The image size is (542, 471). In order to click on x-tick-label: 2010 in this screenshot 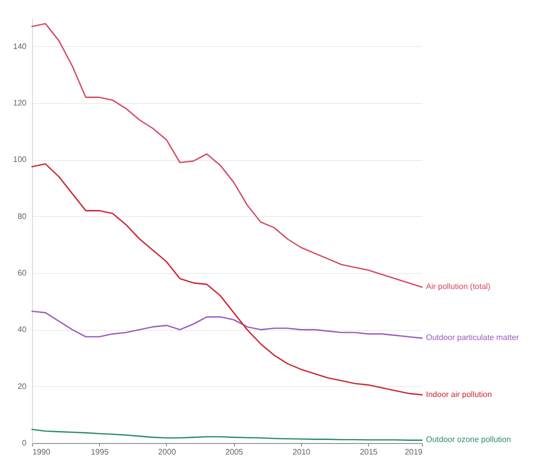, I will do `click(301, 452)`.